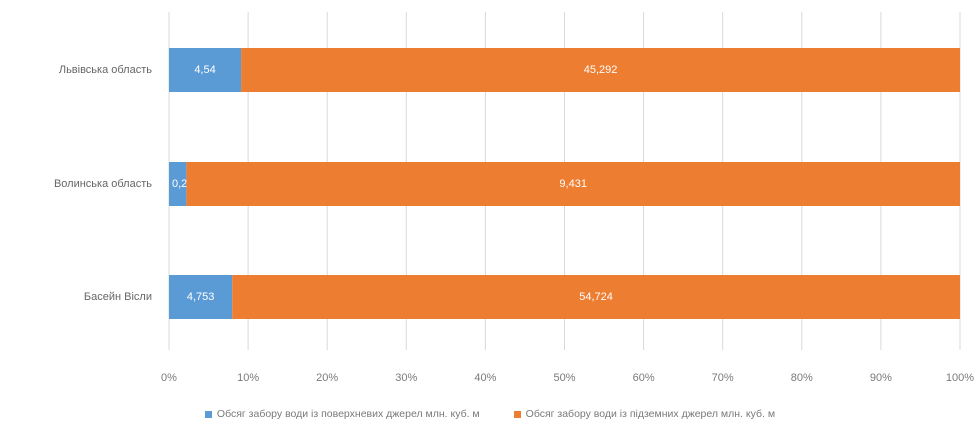 This screenshot has height=425, width=980. I want to click on category-label: Басейн Вісли, so click(118, 297).